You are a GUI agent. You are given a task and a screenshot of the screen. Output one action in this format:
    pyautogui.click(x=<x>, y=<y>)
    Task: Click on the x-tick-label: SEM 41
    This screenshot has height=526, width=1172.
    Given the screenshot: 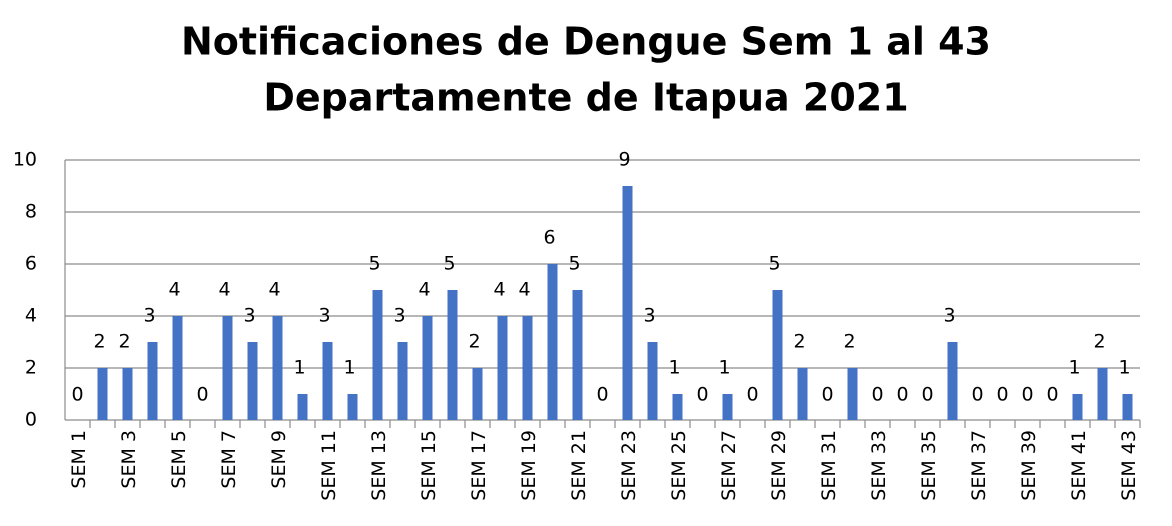 What is the action you would take?
    pyautogui.click(x=1079, y=465)
    